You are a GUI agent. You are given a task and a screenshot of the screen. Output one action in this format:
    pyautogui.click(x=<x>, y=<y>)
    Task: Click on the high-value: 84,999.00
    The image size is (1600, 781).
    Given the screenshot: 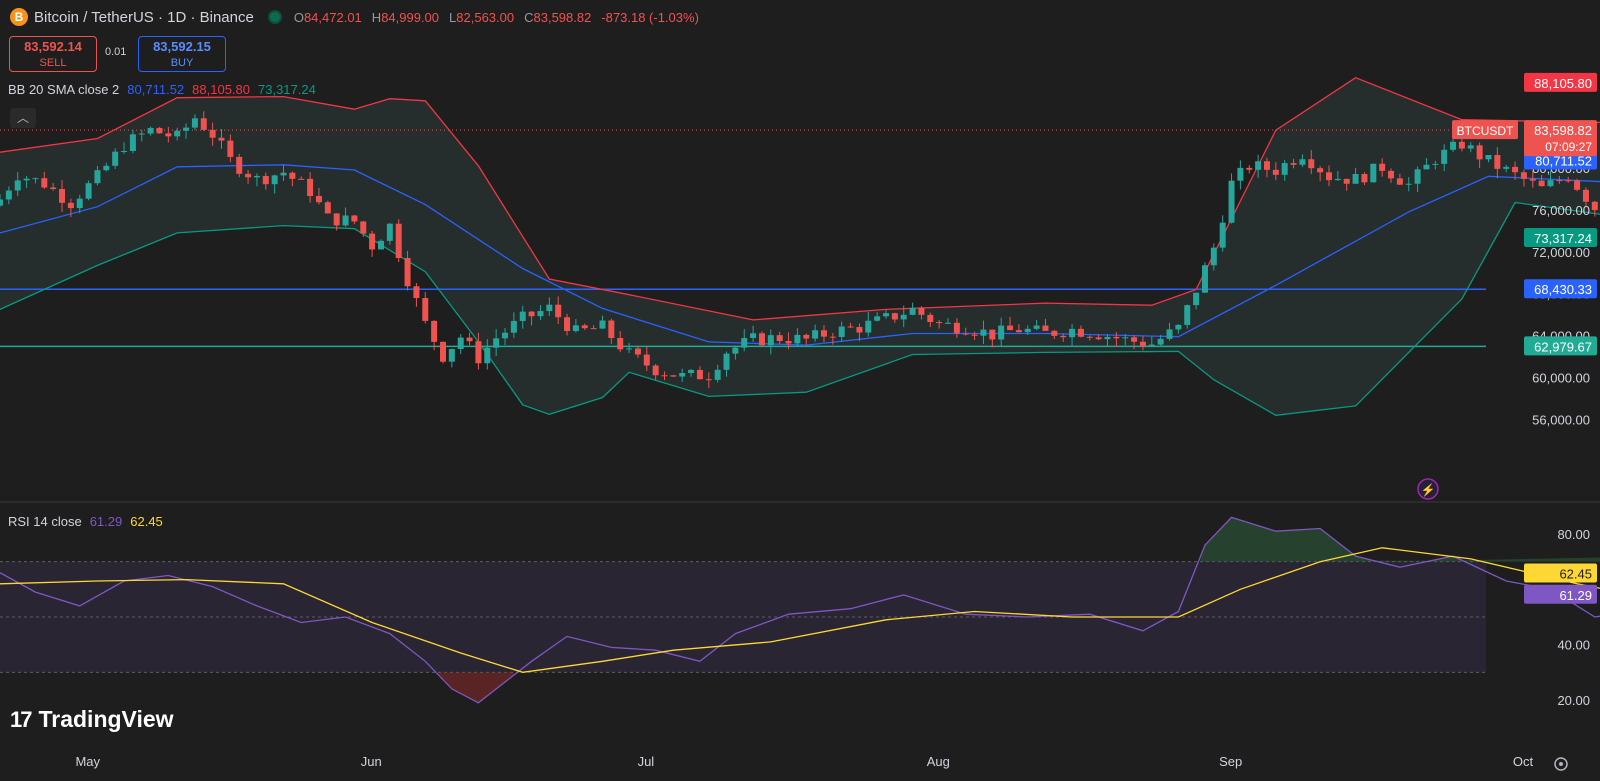 What is the action you would take?
    pyautogui.click(x=410, y=17)
    